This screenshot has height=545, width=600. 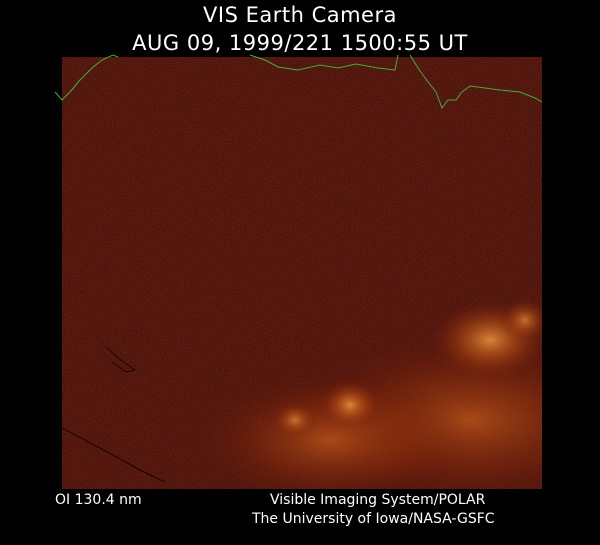 I want to click on instrument-credit: Visible Imaging System/POLAR, so click(x=378, y=500).